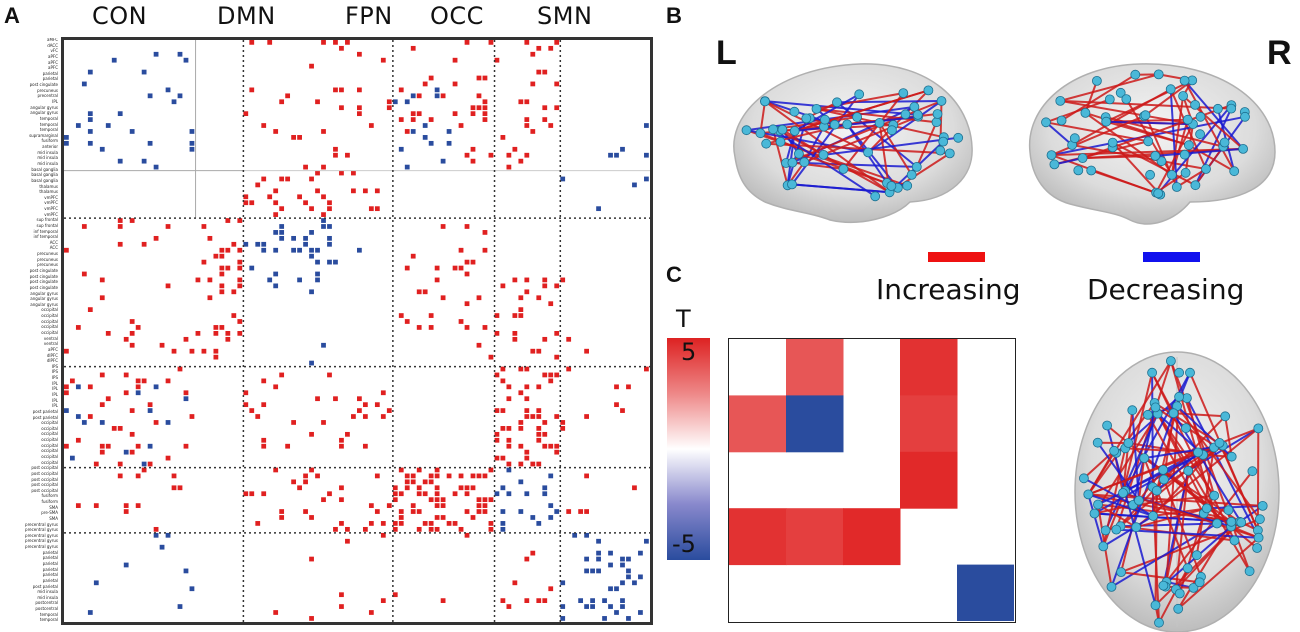 The width and height of the screenshot is (1300, 632). Describe the element at coordinates (1165, 289) in the screenshot. I see `legend-decreasing-label: Decreasing` at that location.